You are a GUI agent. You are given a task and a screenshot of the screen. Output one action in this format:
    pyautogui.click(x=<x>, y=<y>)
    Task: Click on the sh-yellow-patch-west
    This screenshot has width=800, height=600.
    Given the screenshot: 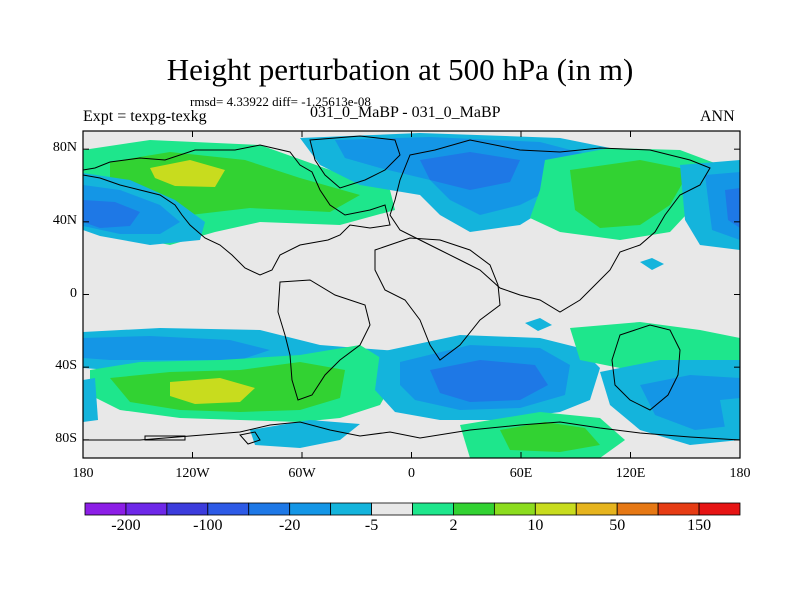 What is the action you would take?
    pyautogui.click(x=212, y=391)
    